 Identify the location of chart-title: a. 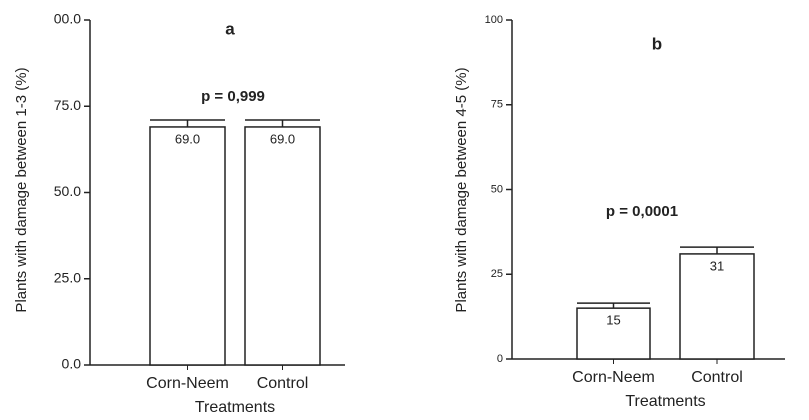
(230, 28).